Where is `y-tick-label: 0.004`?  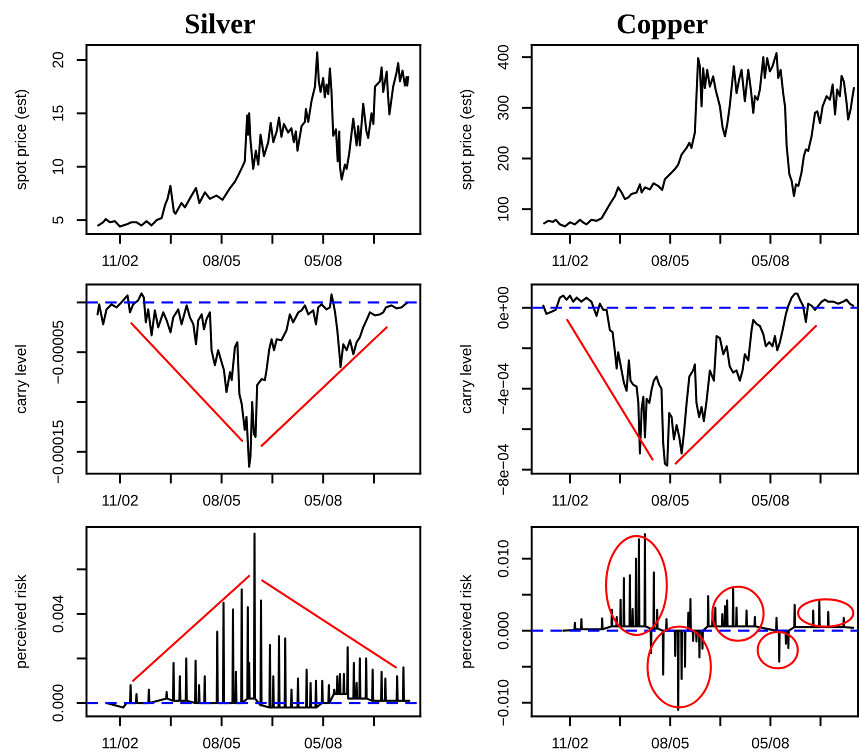
y-tick-label: 0.004 is located at coordinates (58, 613).